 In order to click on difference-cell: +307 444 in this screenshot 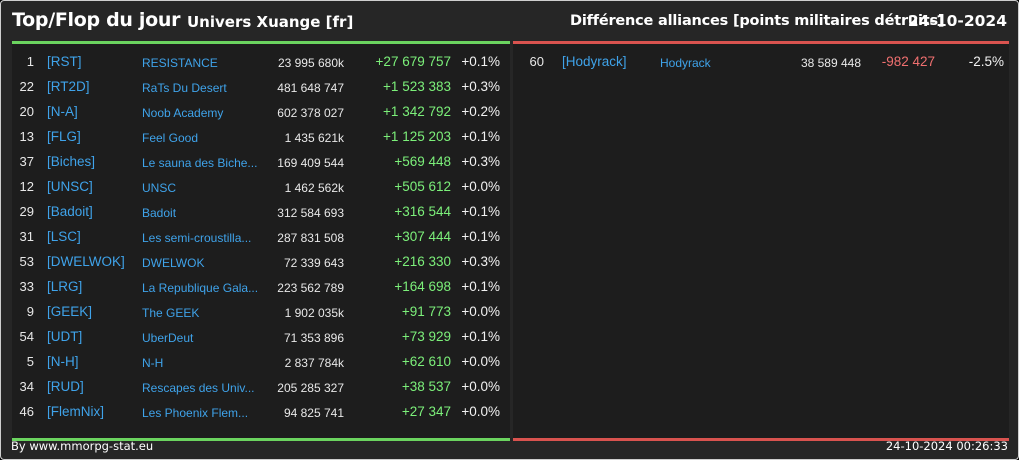, I will do `click(422, 236)`.